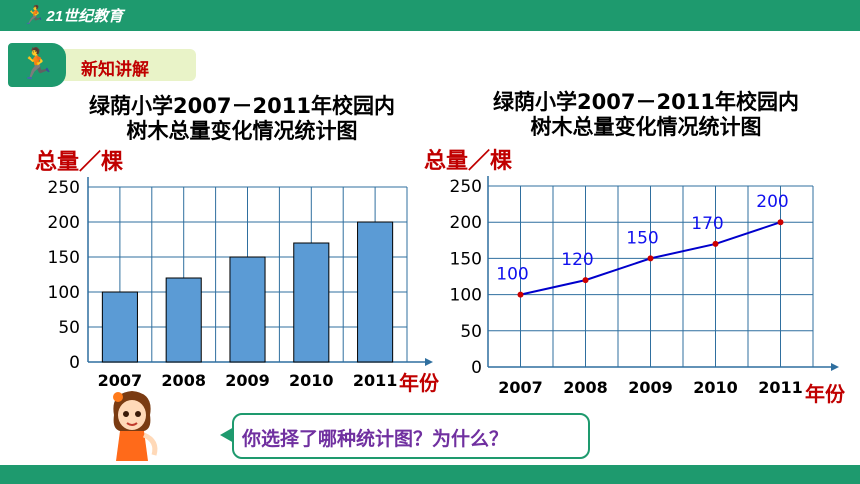 The width and height of the screenshot is (860, 484). I want to click on section-tag: 🏃 新知讲解, so click(103, 65).